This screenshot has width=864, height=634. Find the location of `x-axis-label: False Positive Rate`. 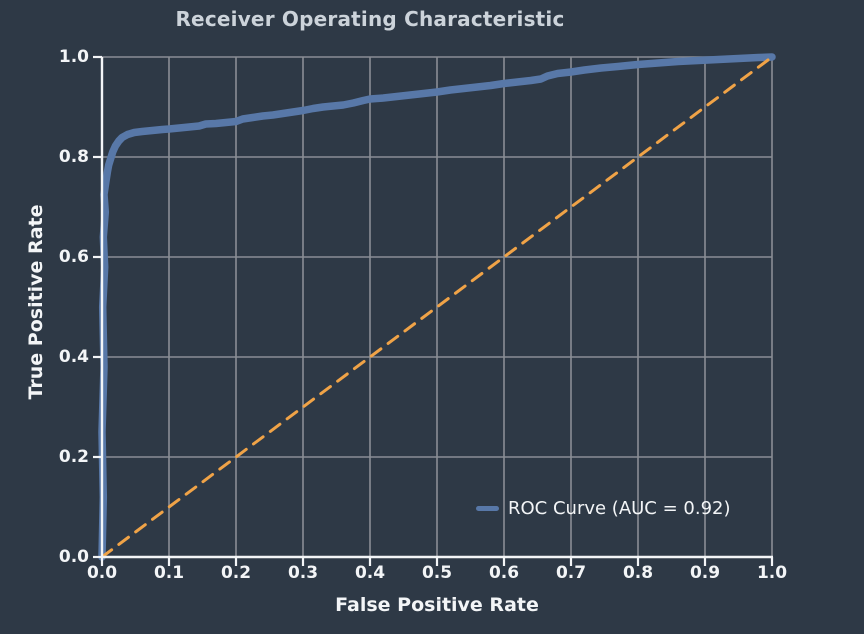

x-axis-label: False Positive Rate is located at coordinates (437, 605).